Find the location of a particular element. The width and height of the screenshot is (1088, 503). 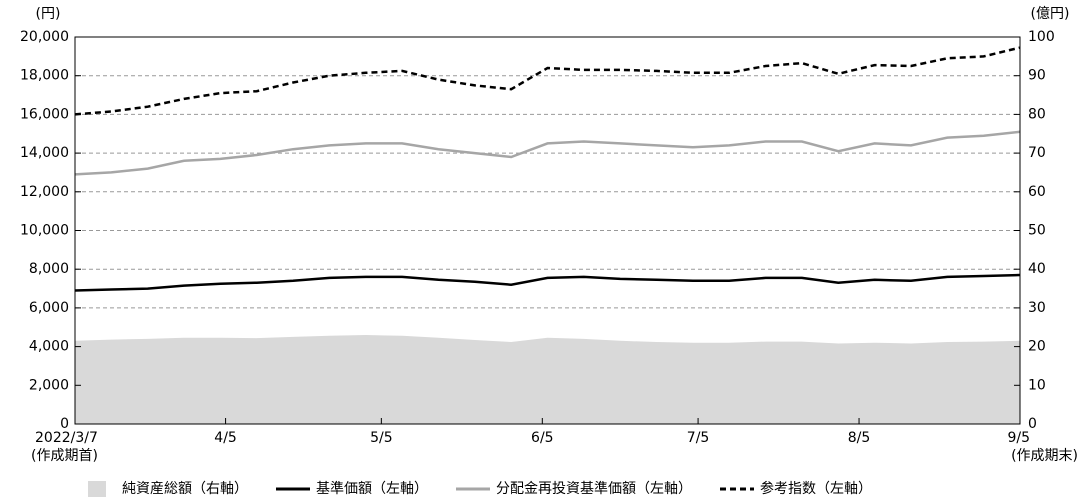

x-tick-label: 6/5 is located at coordinates (542, 438).